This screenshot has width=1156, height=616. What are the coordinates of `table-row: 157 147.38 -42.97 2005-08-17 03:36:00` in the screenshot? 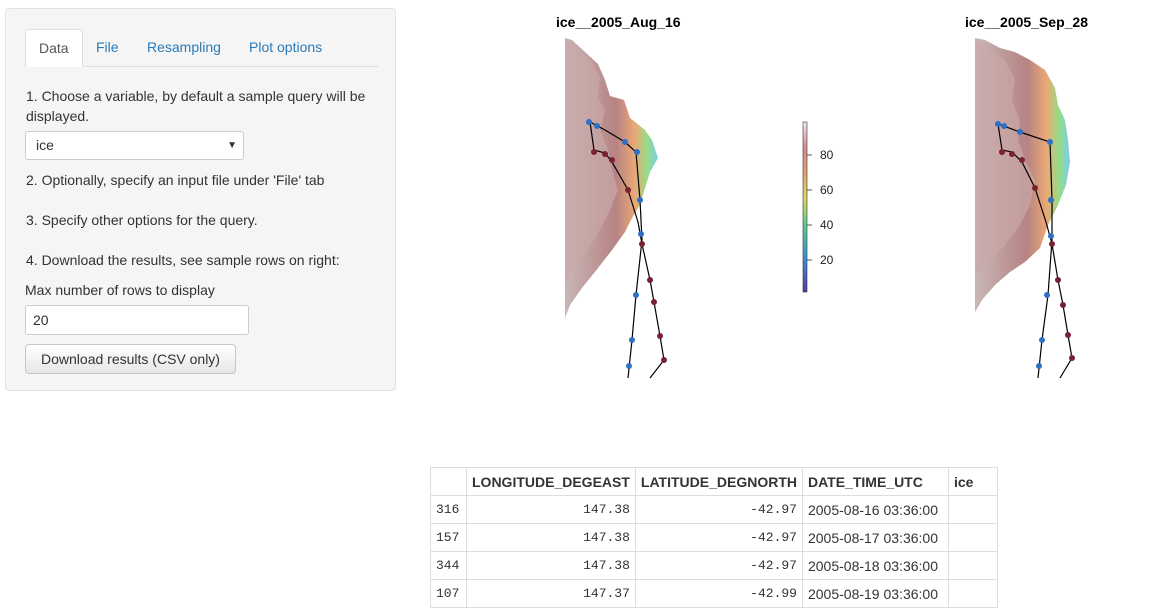 It's located at (714, 537).